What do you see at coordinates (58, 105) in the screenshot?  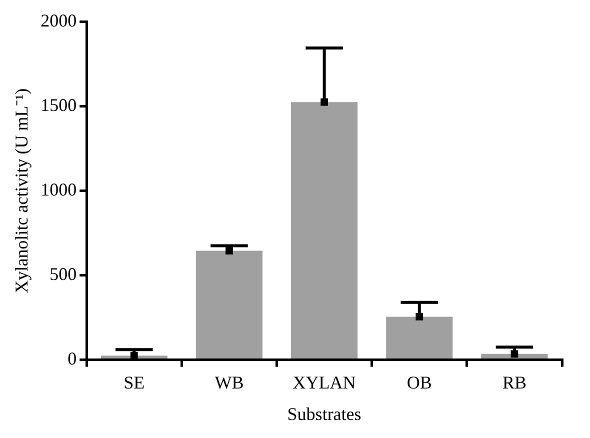 I see `y-tick-label: 1500` at bounding box center [58, 105].